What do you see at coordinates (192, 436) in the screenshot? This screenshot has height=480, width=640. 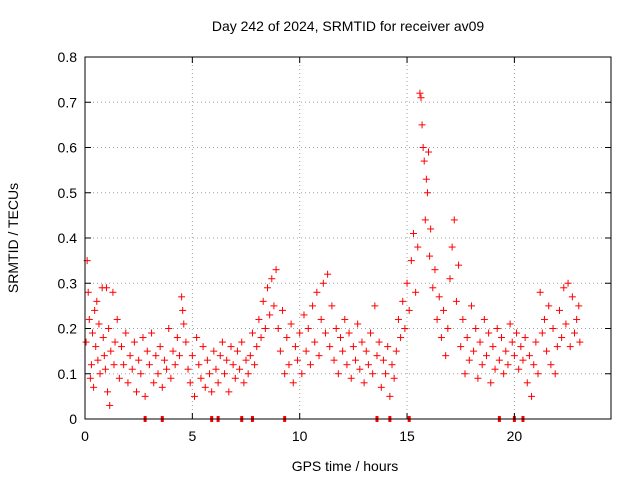 I see `x-tick-label: 5` at bounding box center [192, 436].